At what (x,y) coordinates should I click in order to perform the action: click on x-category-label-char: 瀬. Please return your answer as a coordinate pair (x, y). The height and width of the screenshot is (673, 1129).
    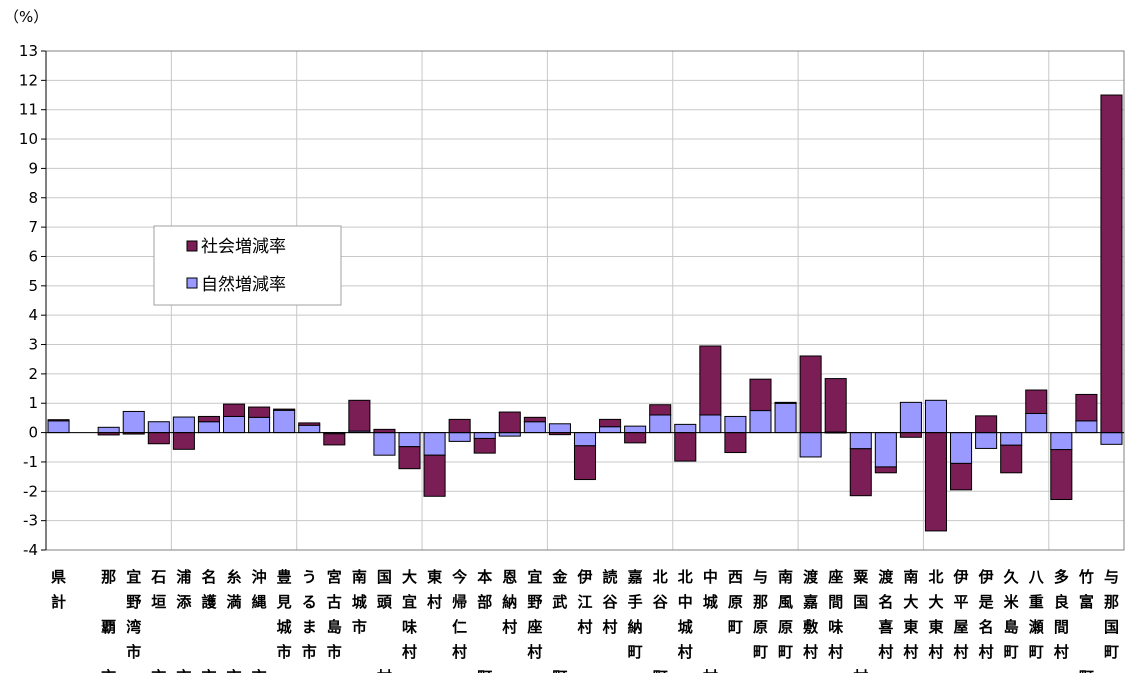
    Looking at the image, I should click on (1036, 627).